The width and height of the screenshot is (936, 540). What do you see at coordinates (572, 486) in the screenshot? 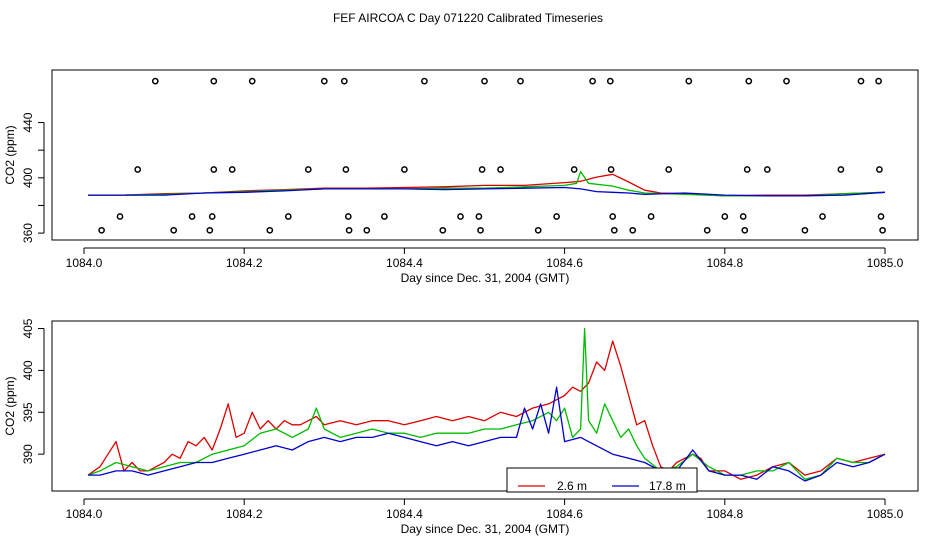
I see `legend-label-2-6m: 2.6 m` at bounding box center [572, 486].